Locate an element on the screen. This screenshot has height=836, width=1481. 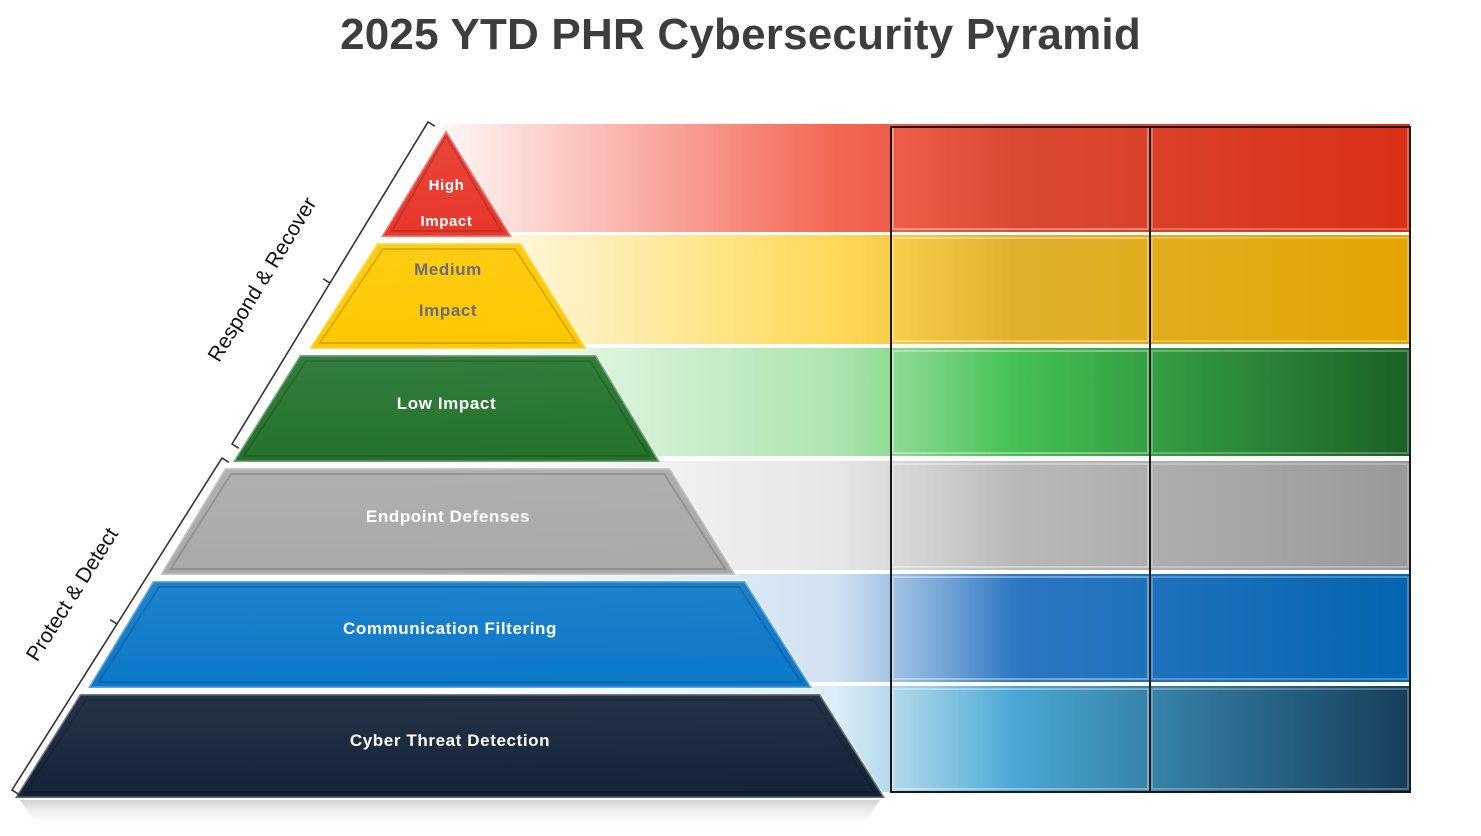
pyramid-shadow is located at coordinates (450, 815).